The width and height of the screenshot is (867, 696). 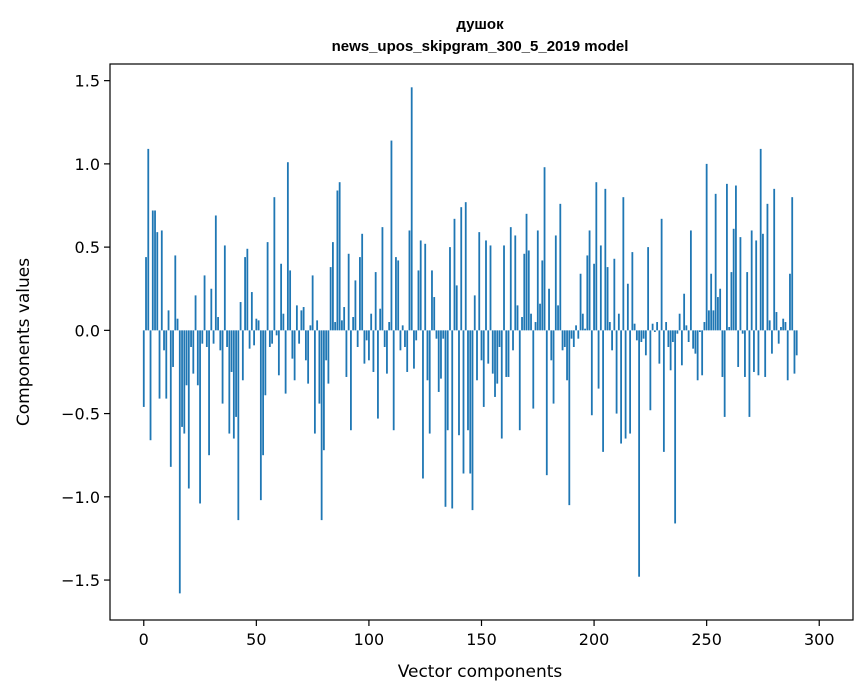 What do you see at coordinates (369, 639) in the screenshot?
I see `x-tick-label: 100` at bounding box center [369, 639].